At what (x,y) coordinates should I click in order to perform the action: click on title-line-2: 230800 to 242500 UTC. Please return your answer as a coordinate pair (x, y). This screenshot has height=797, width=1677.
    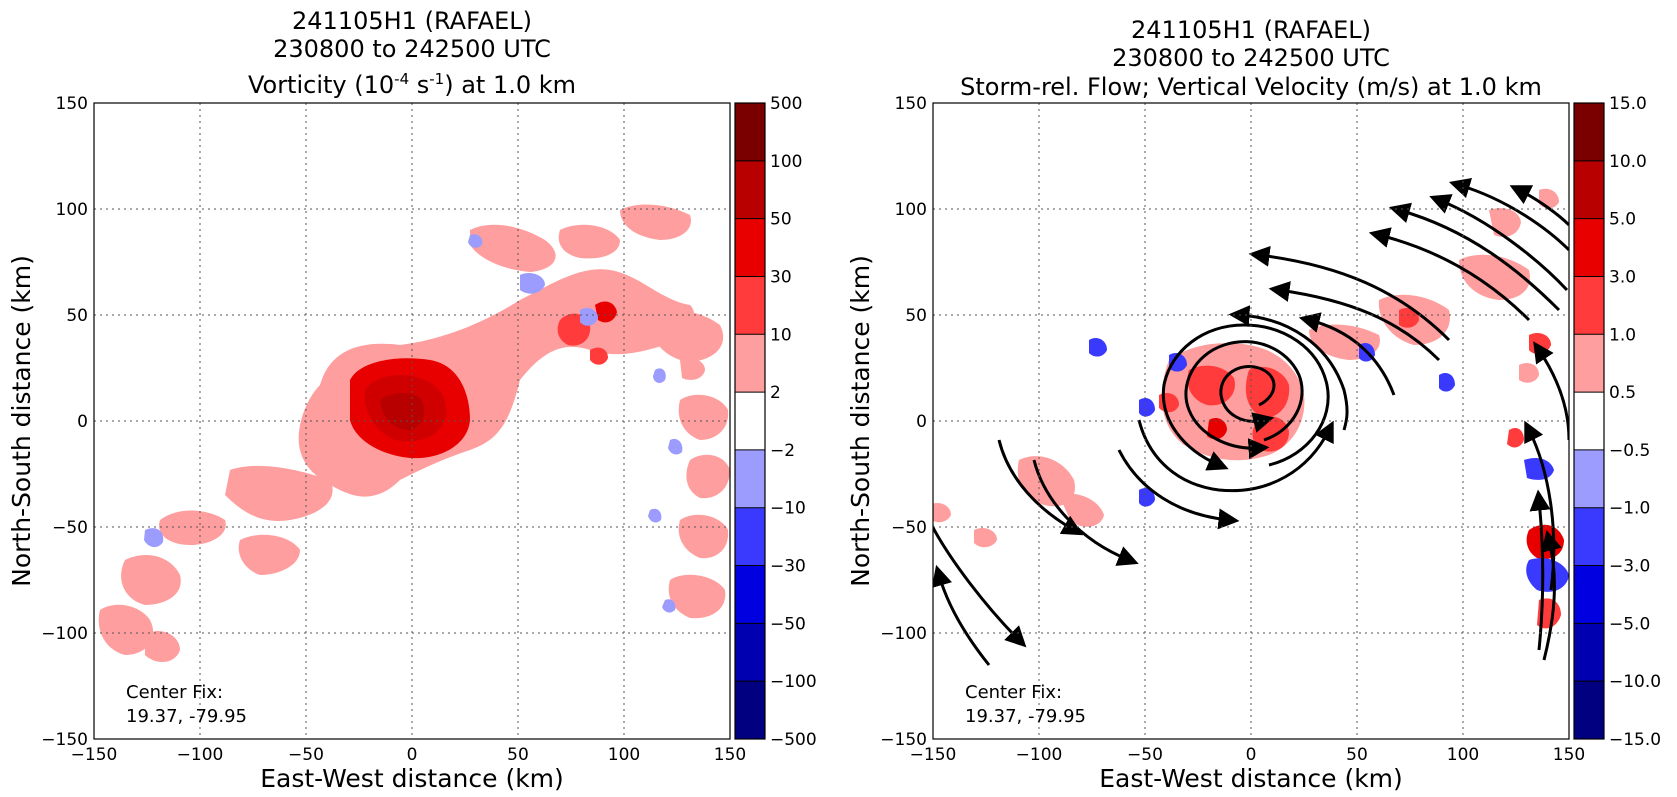
    Looking at the image, I should click on (1251, 58).